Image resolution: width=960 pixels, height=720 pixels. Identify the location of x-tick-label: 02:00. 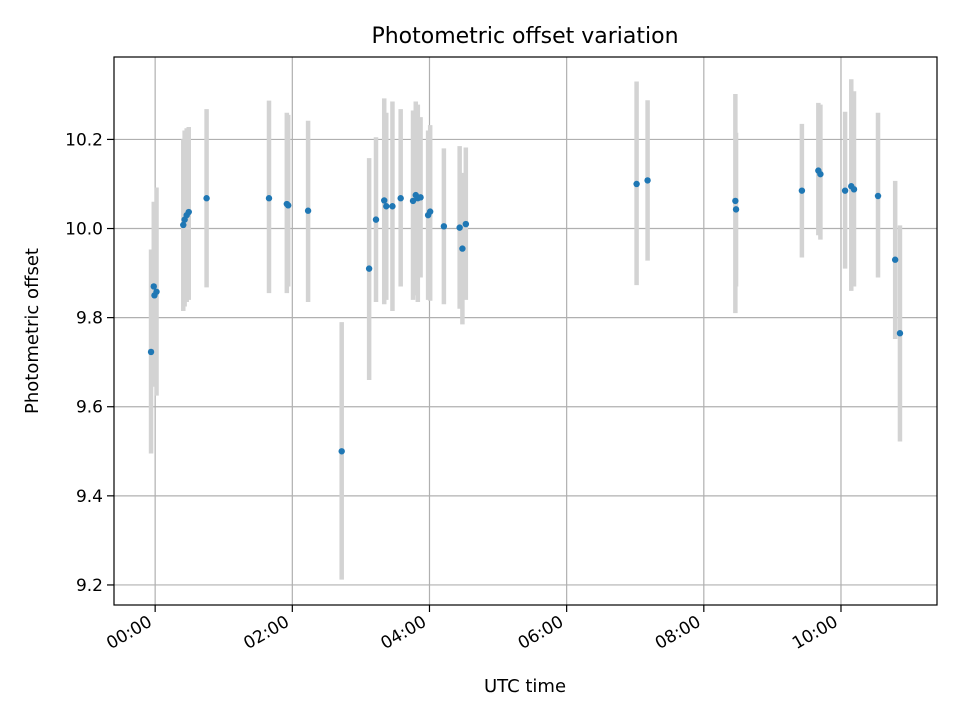
(266, 633).